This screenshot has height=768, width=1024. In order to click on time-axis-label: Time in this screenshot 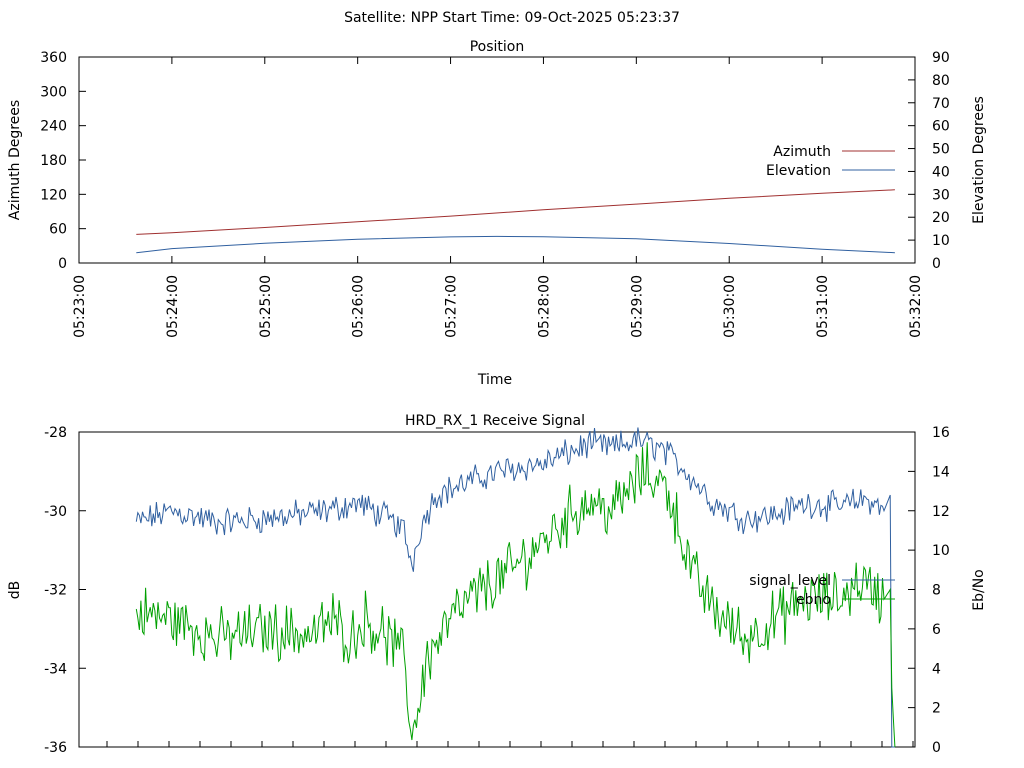, I will do `click(494, 380)`.